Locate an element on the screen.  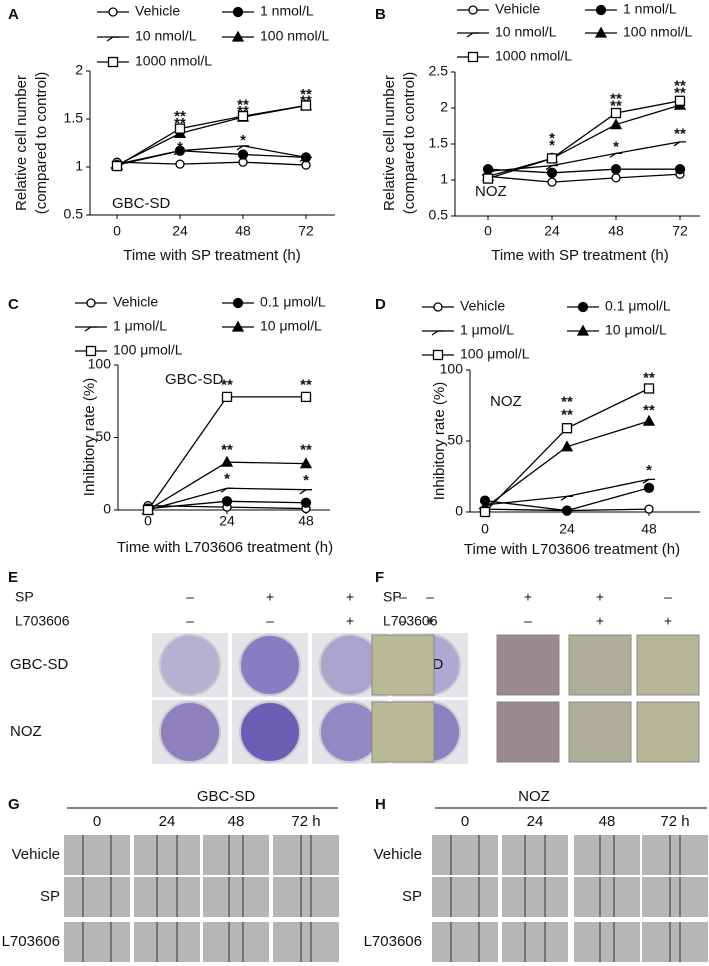
x-axis-label: Time with L703606 treatment (h) is located at coordinates (225, 547).